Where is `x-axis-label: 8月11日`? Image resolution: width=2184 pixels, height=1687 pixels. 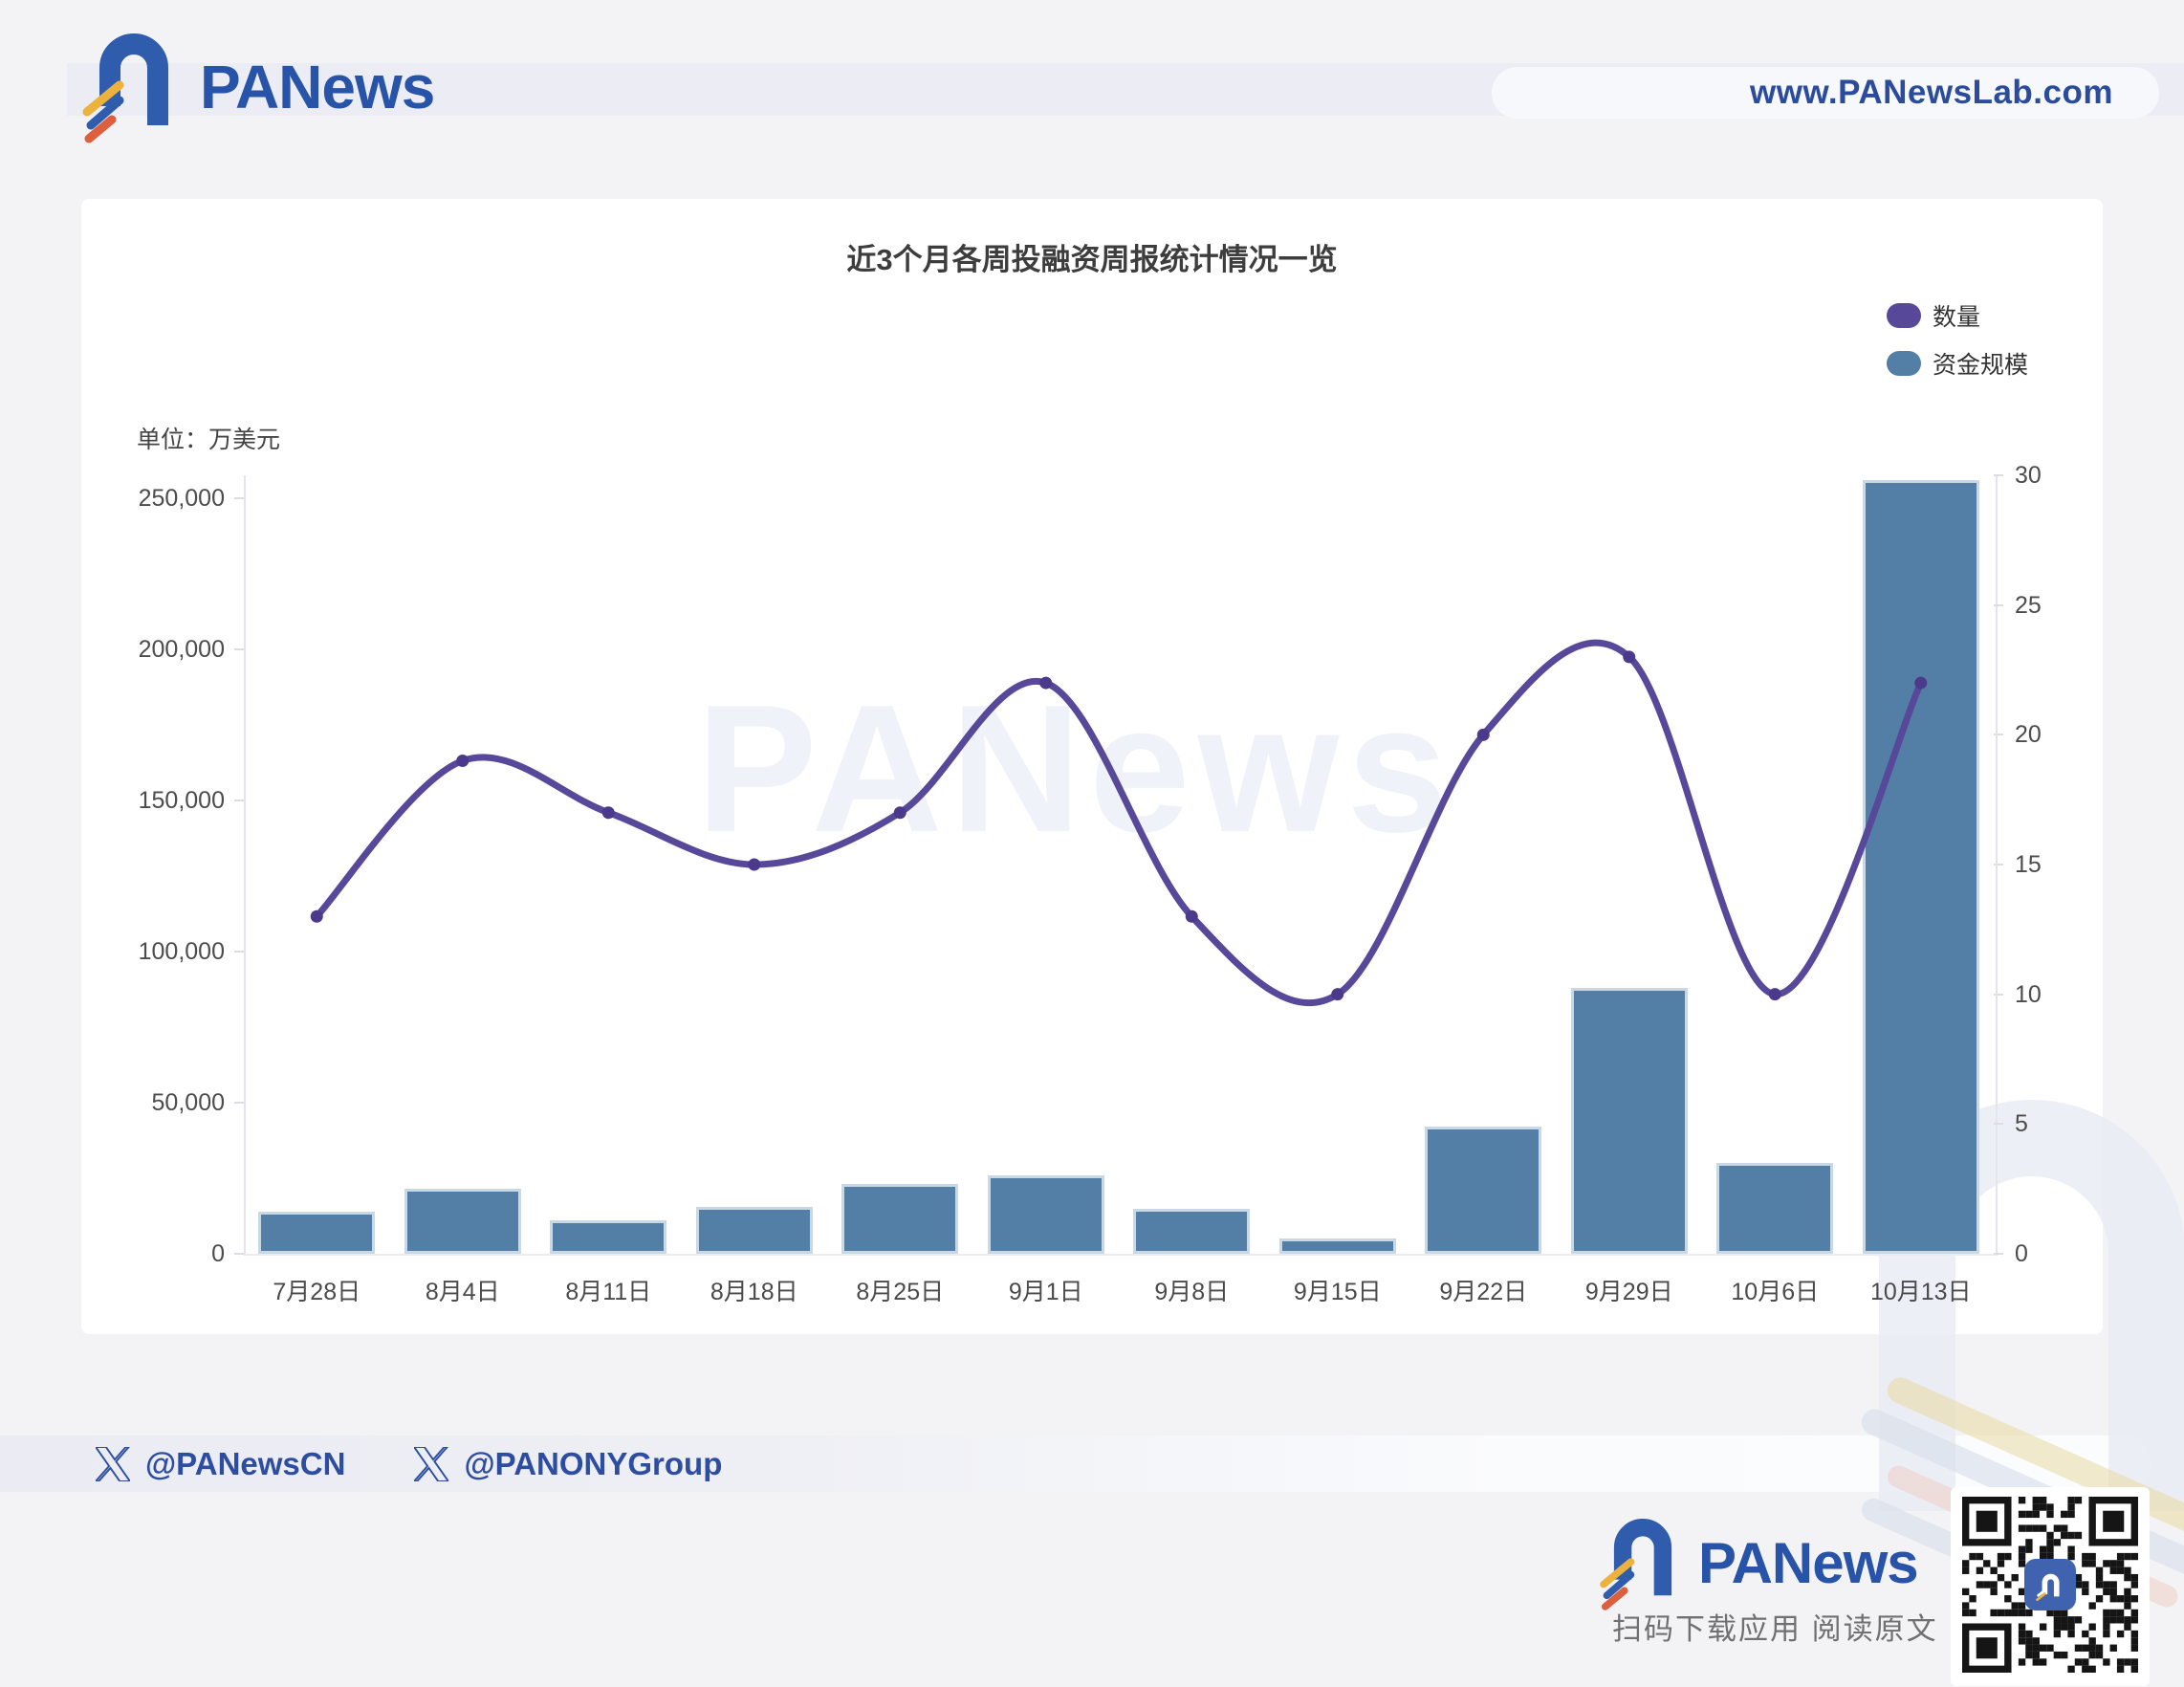 x-axis-label: 8月11日 is located at coordinates (608, 1292).